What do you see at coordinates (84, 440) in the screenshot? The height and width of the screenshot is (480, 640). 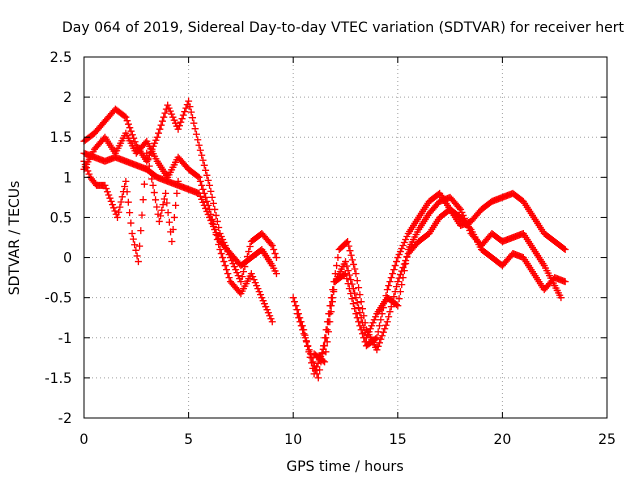 I see `x-tick-label: 0` at bounding box center [84, 440].